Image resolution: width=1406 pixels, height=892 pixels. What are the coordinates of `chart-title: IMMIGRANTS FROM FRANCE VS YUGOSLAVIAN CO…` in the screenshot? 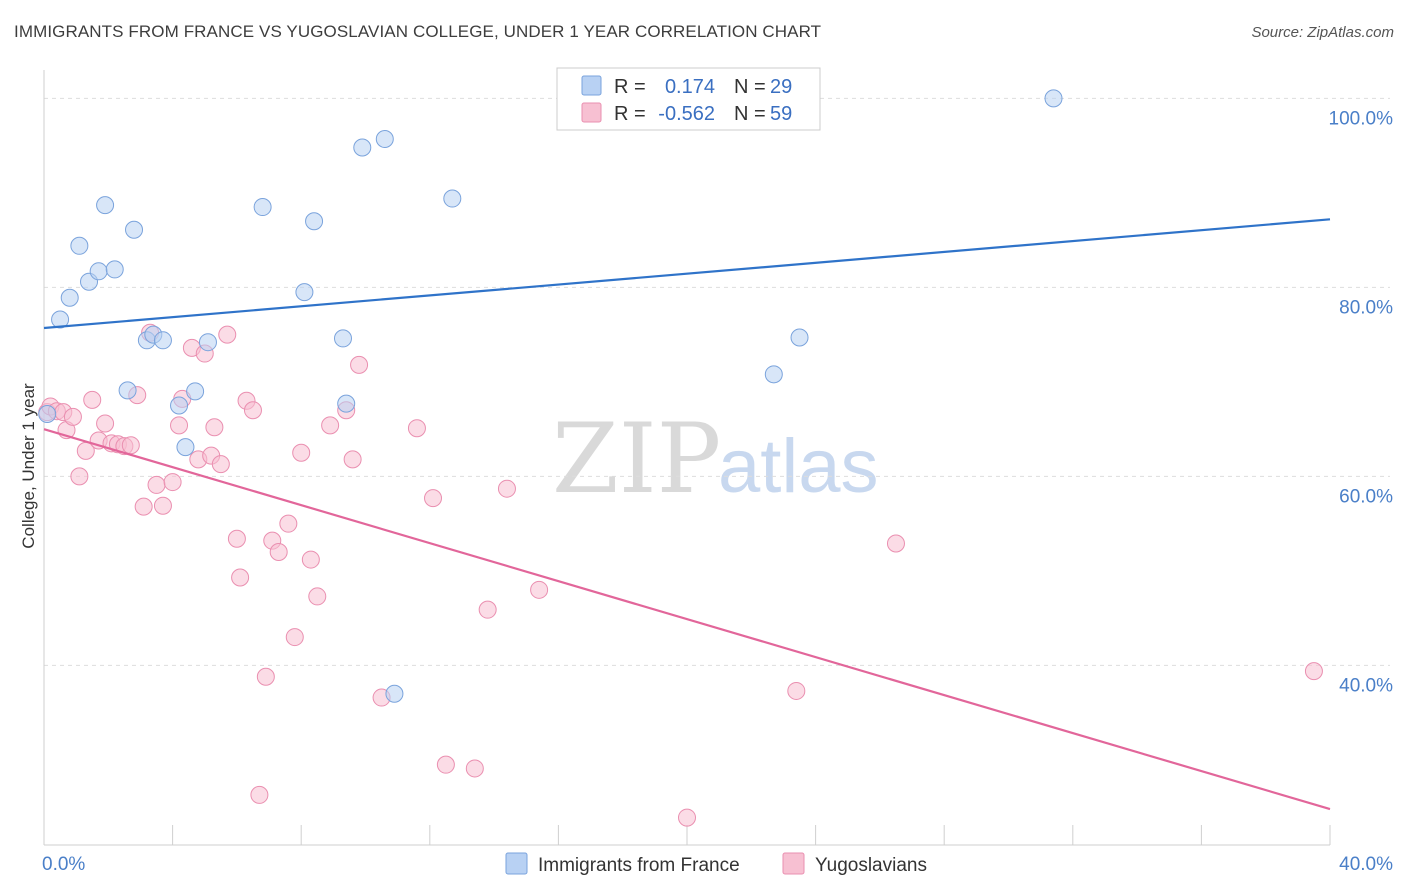 It's located at (418, 31).